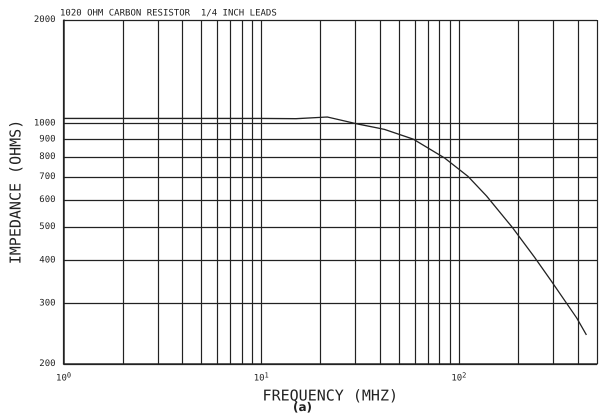 The image size is (605, 420). What do you see at coordinates (45, 20) in the screenshot?
I see `y-tick-label: 2000` at bounding box center [45, 20].